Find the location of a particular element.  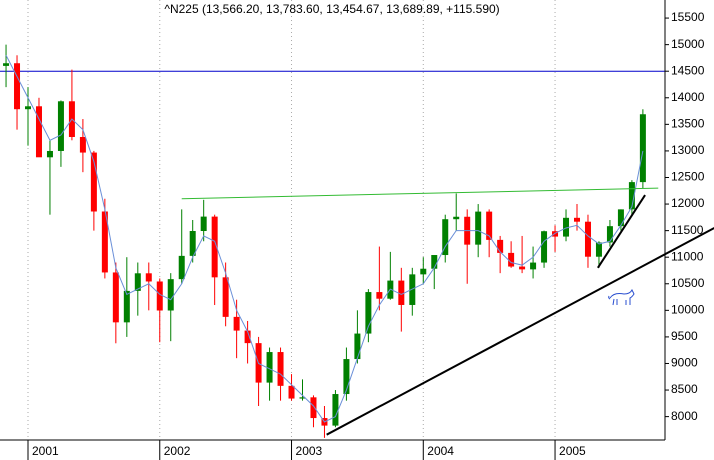

x-tick-label: 2002 is located at coordinates (177, 451).